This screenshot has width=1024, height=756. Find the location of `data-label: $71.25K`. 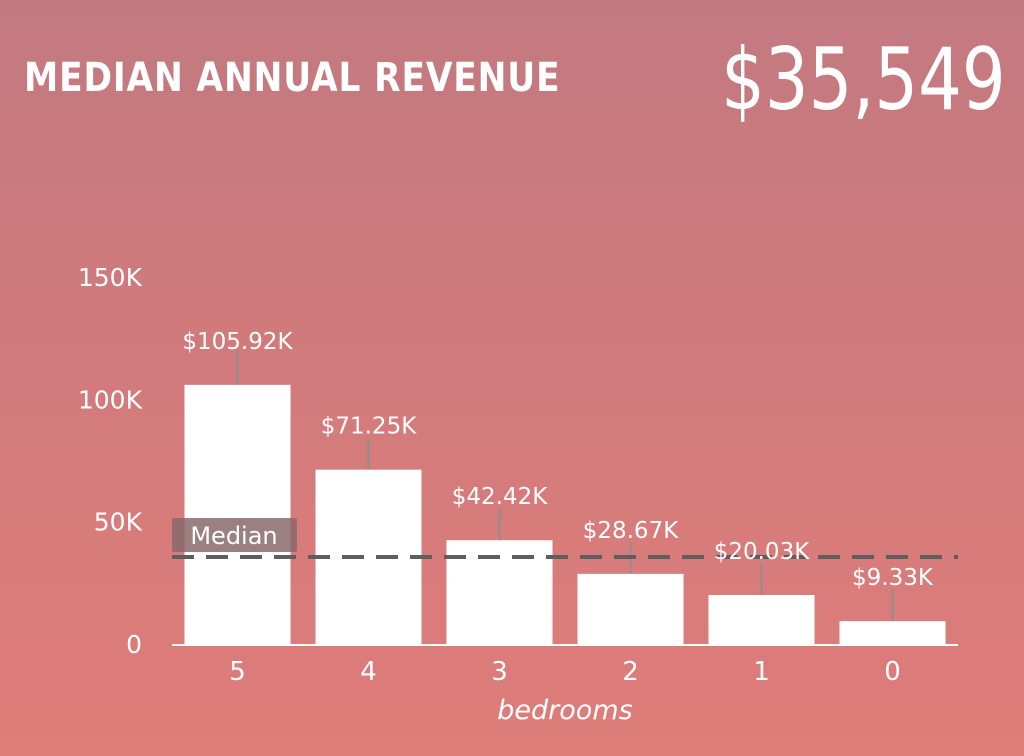

data-label: $71.25K is located at coordinates (369, 427).